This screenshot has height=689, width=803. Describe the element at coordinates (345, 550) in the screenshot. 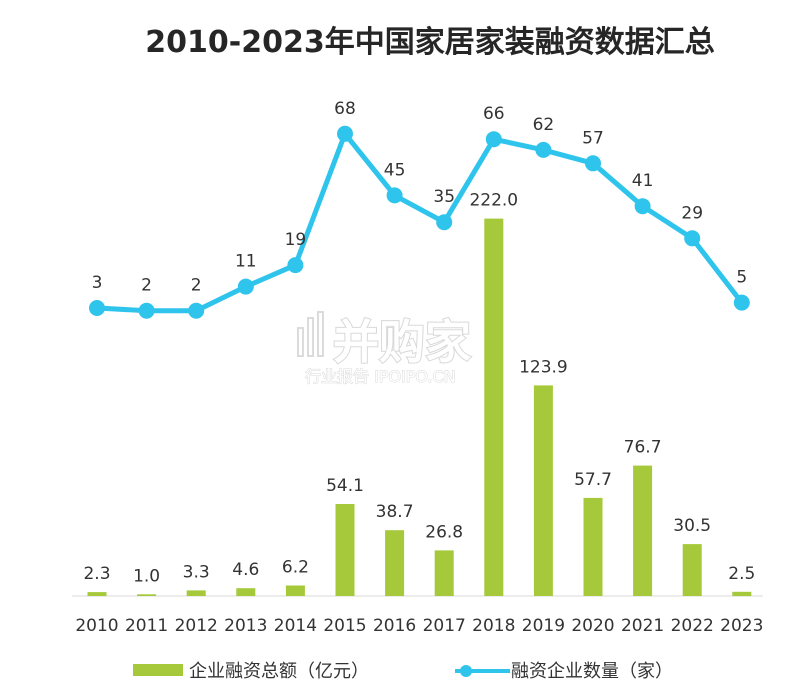

I see `bar-2015` at that location.